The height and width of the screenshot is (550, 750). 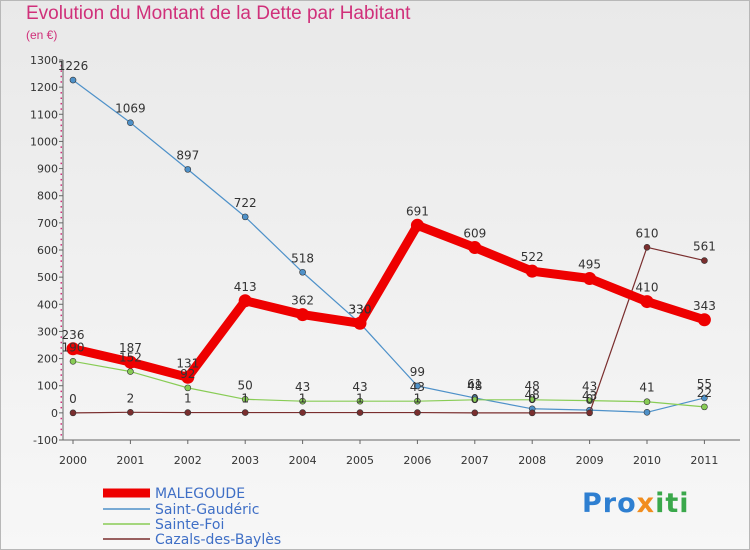 I want to click on y-tick-label: 1300, so click(x=44, y=60).